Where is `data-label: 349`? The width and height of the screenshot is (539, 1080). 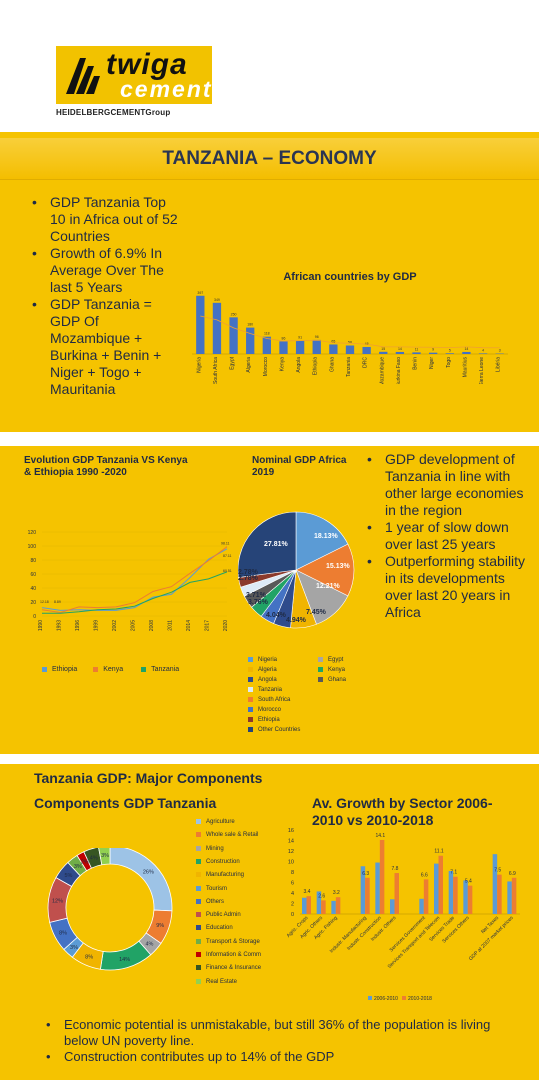 data-label: 349 is located at coordinates (217, 300).